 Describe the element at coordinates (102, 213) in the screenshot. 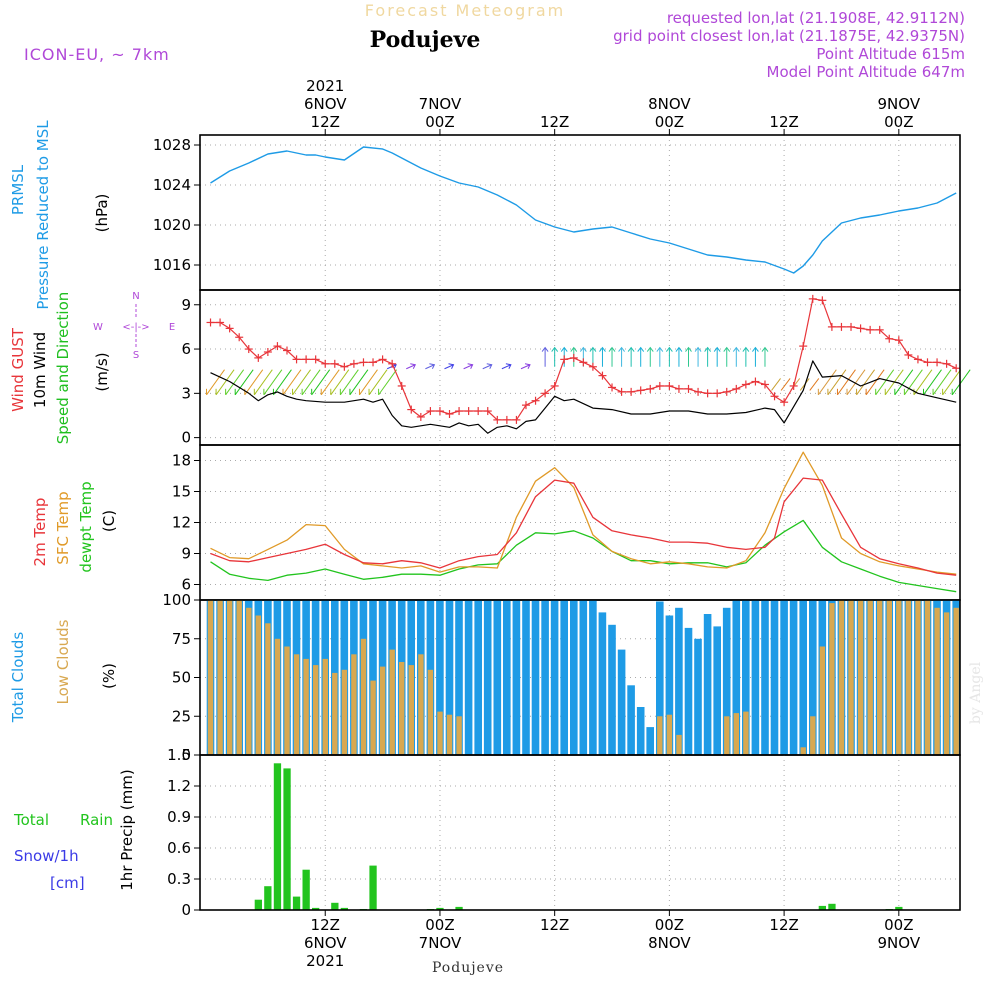

I see `pressure-unit: (hPa)` at that location.